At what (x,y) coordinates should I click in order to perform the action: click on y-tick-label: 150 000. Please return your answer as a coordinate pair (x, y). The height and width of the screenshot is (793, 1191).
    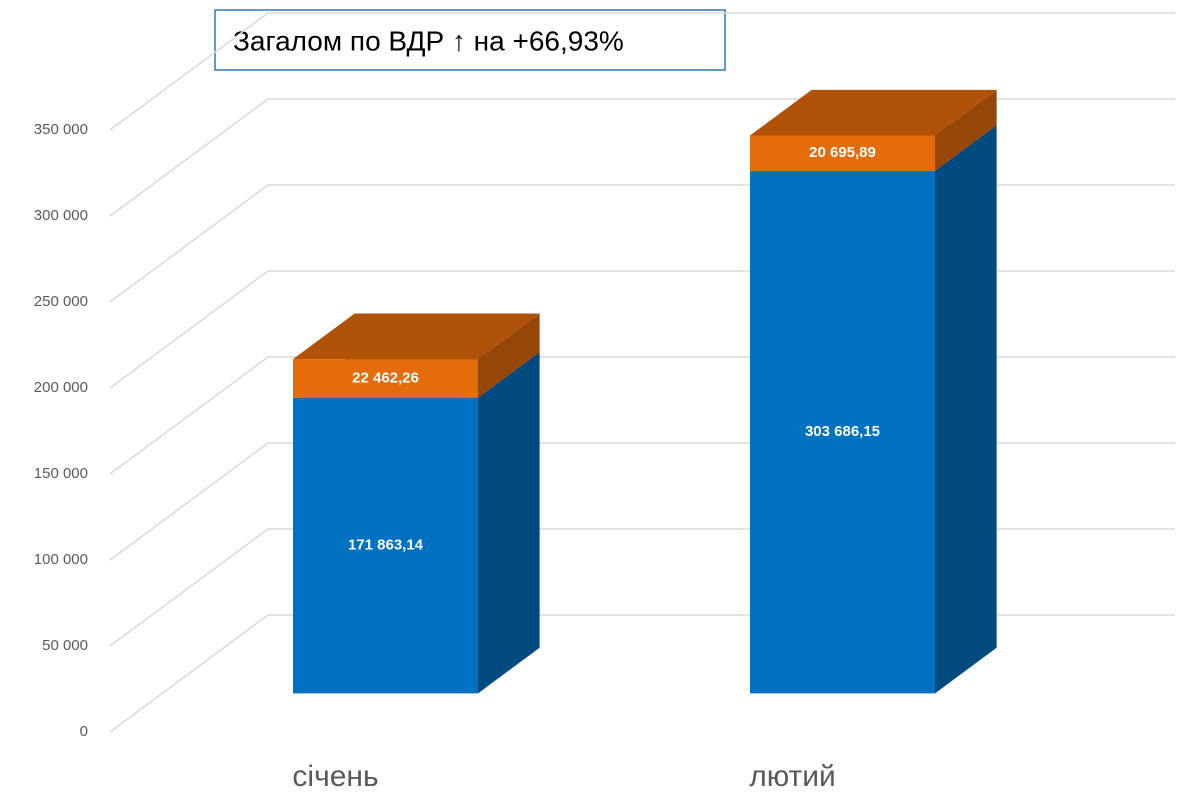
    Looking at the image, I should click on (61, 473).